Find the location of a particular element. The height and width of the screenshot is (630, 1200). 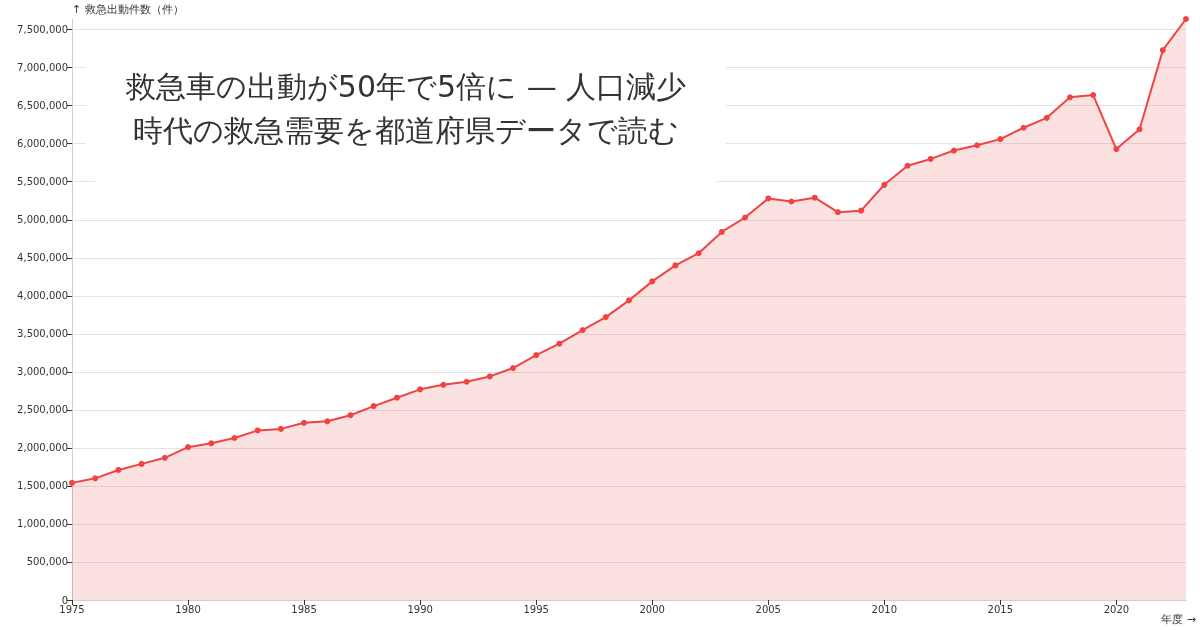

y-tick-label: 2,000,000 is located at coordinates (42, 448).